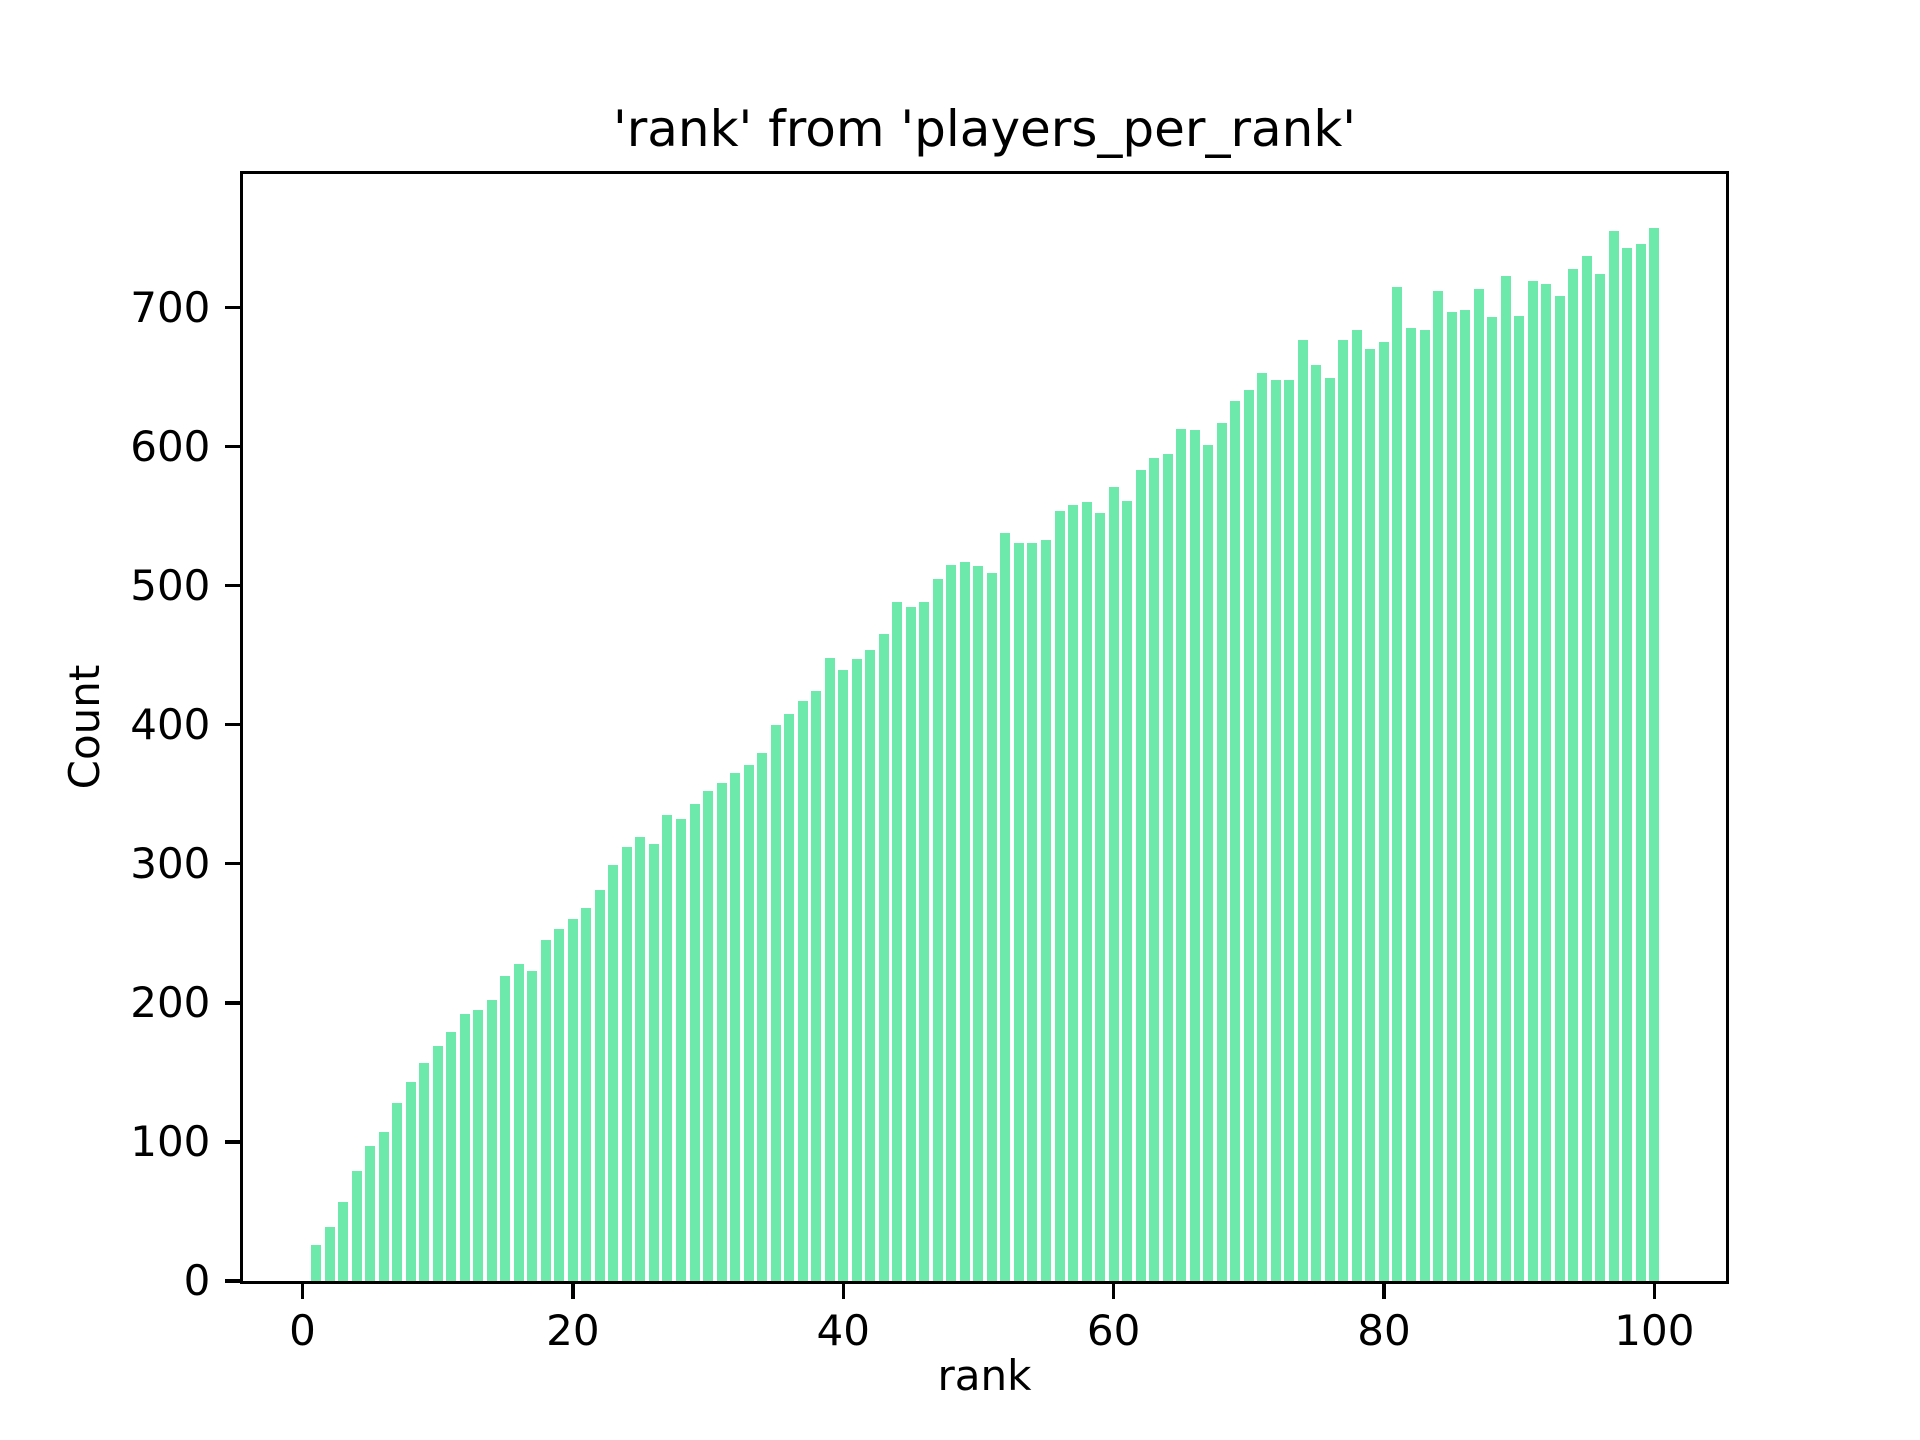 This screenshot has height=1440, width=1920. I want to click on y-axis-label: Count, so click(84, 727).